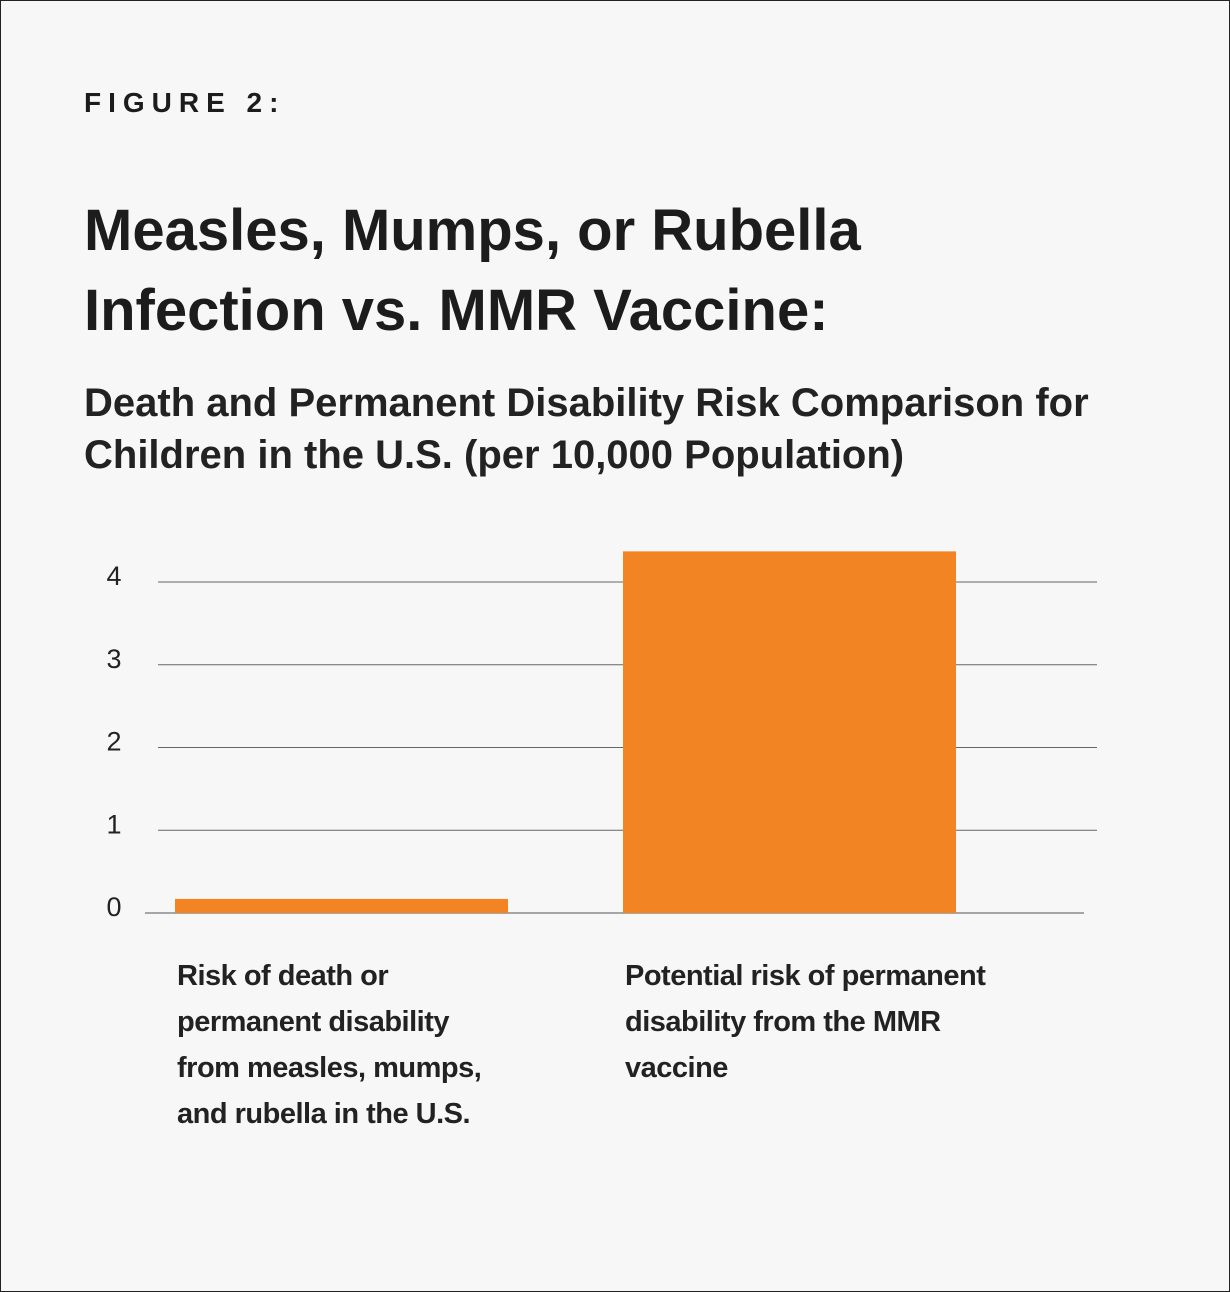 The height and width of the screenshot is (1292, 1230). What do you see at coordinates (185, 102) in the screenshot?
I see `figure-label: FIGURE 2:` at bounding box center [185, 102].